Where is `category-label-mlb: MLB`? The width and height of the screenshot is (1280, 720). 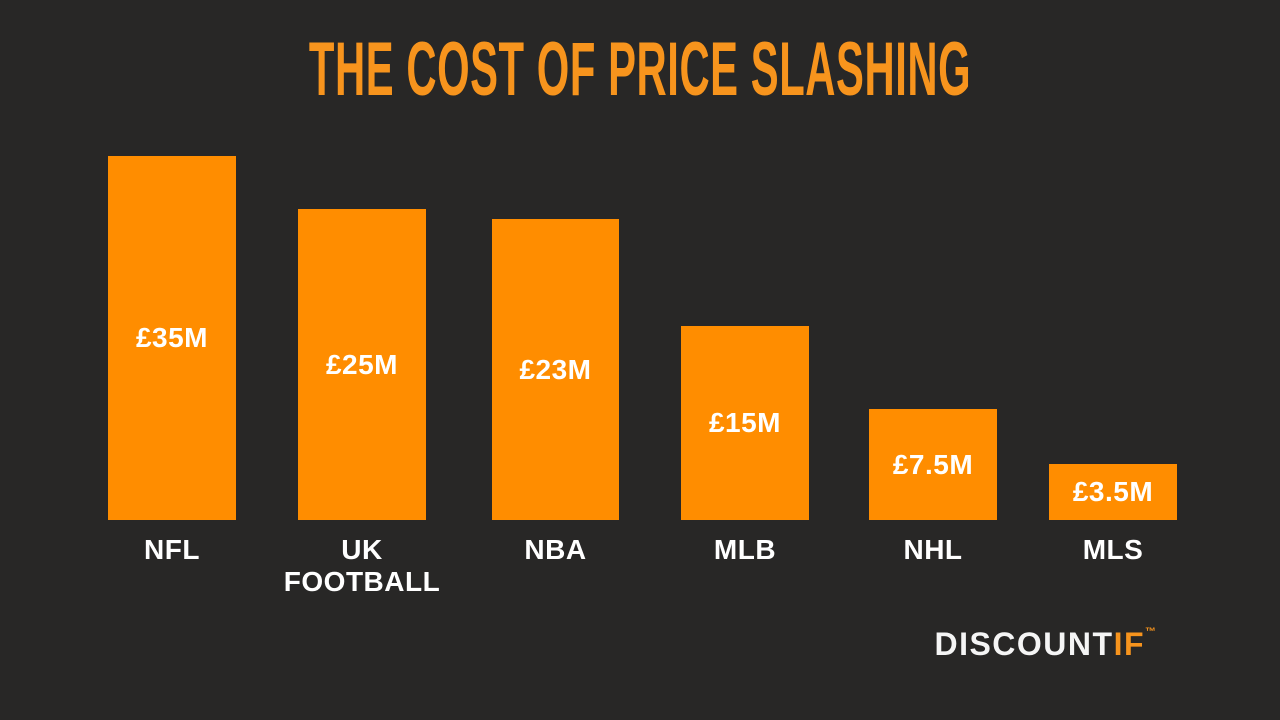
category-label-mlb: MLB is located at coordinates (745, 549).